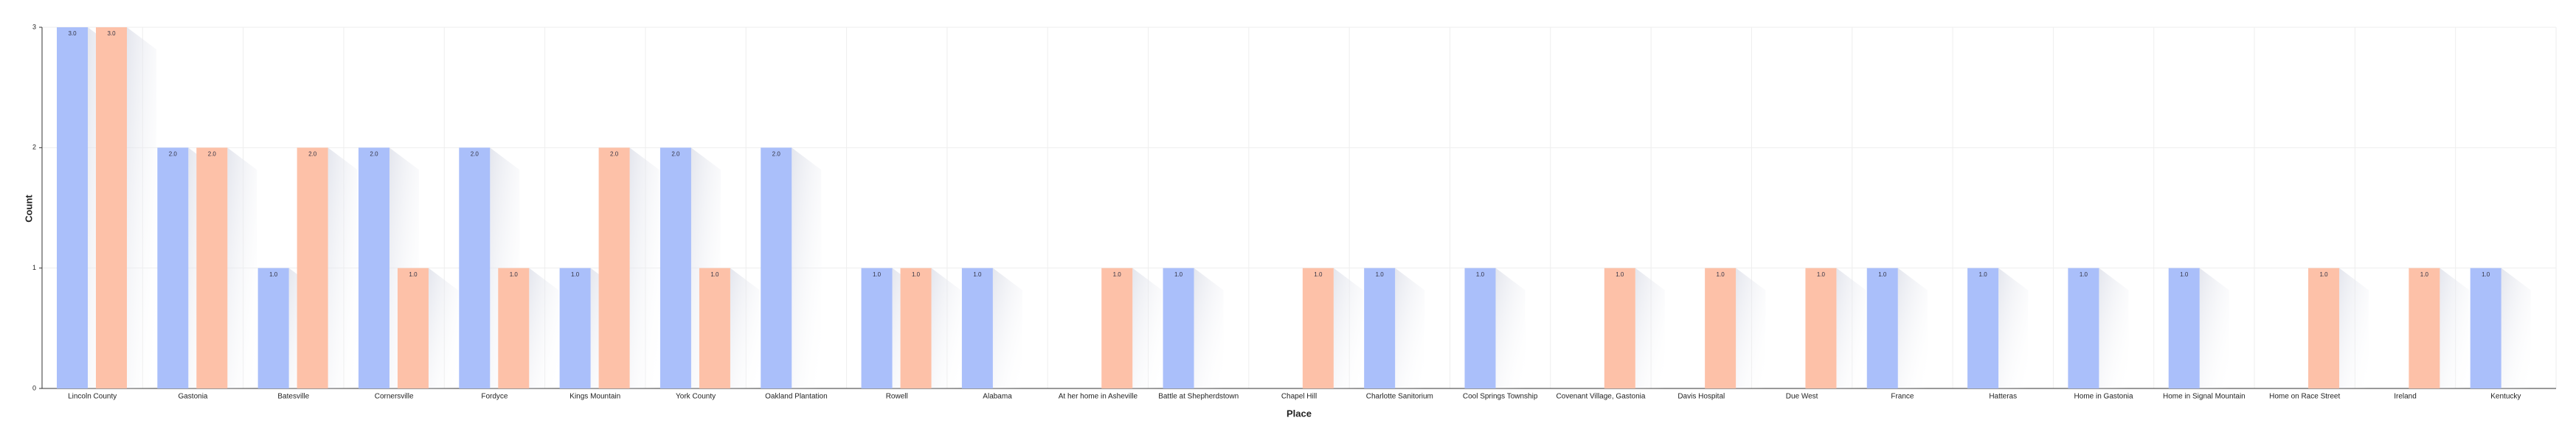 This screenshot has height=443, width=2576. Describe the element at coordinates (1903, 397) in the screenshot. I see `x-tick-label: France` at that location.